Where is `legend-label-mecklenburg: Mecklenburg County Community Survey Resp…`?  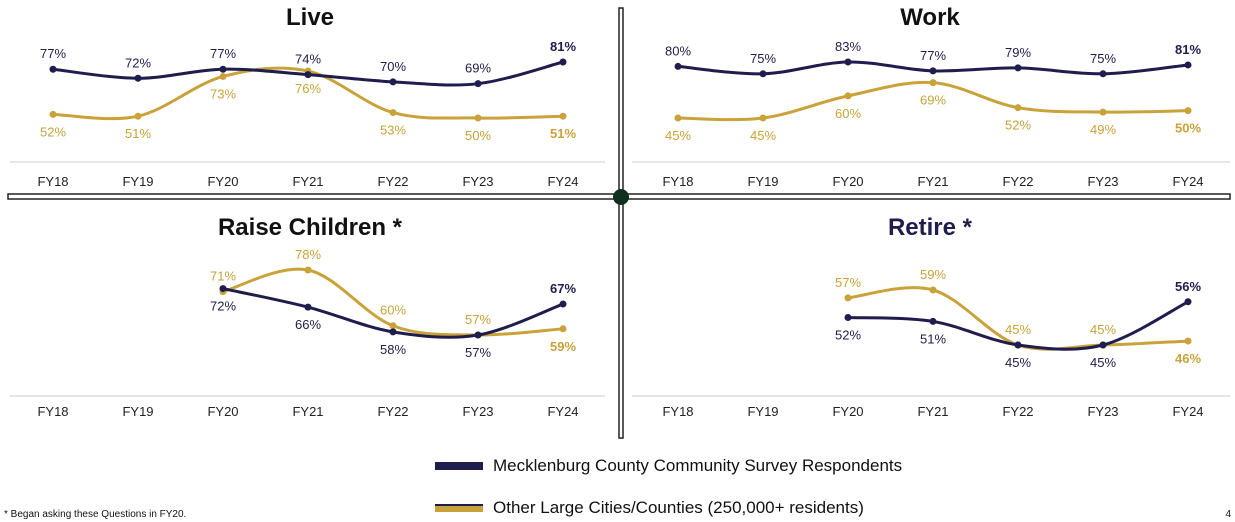
legend-label-mecklenburg: Mecklenburg County Community Survey Resp… is located at coordinates (698, 465).